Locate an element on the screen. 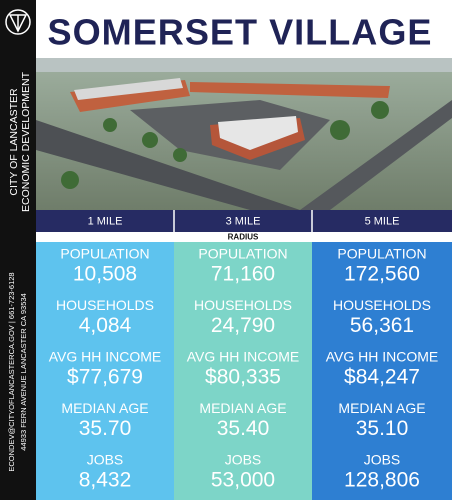 The height and width of the screenshot is (500, 452). title: SOMERSET VILLAGE is located at coordinates (240, 32).